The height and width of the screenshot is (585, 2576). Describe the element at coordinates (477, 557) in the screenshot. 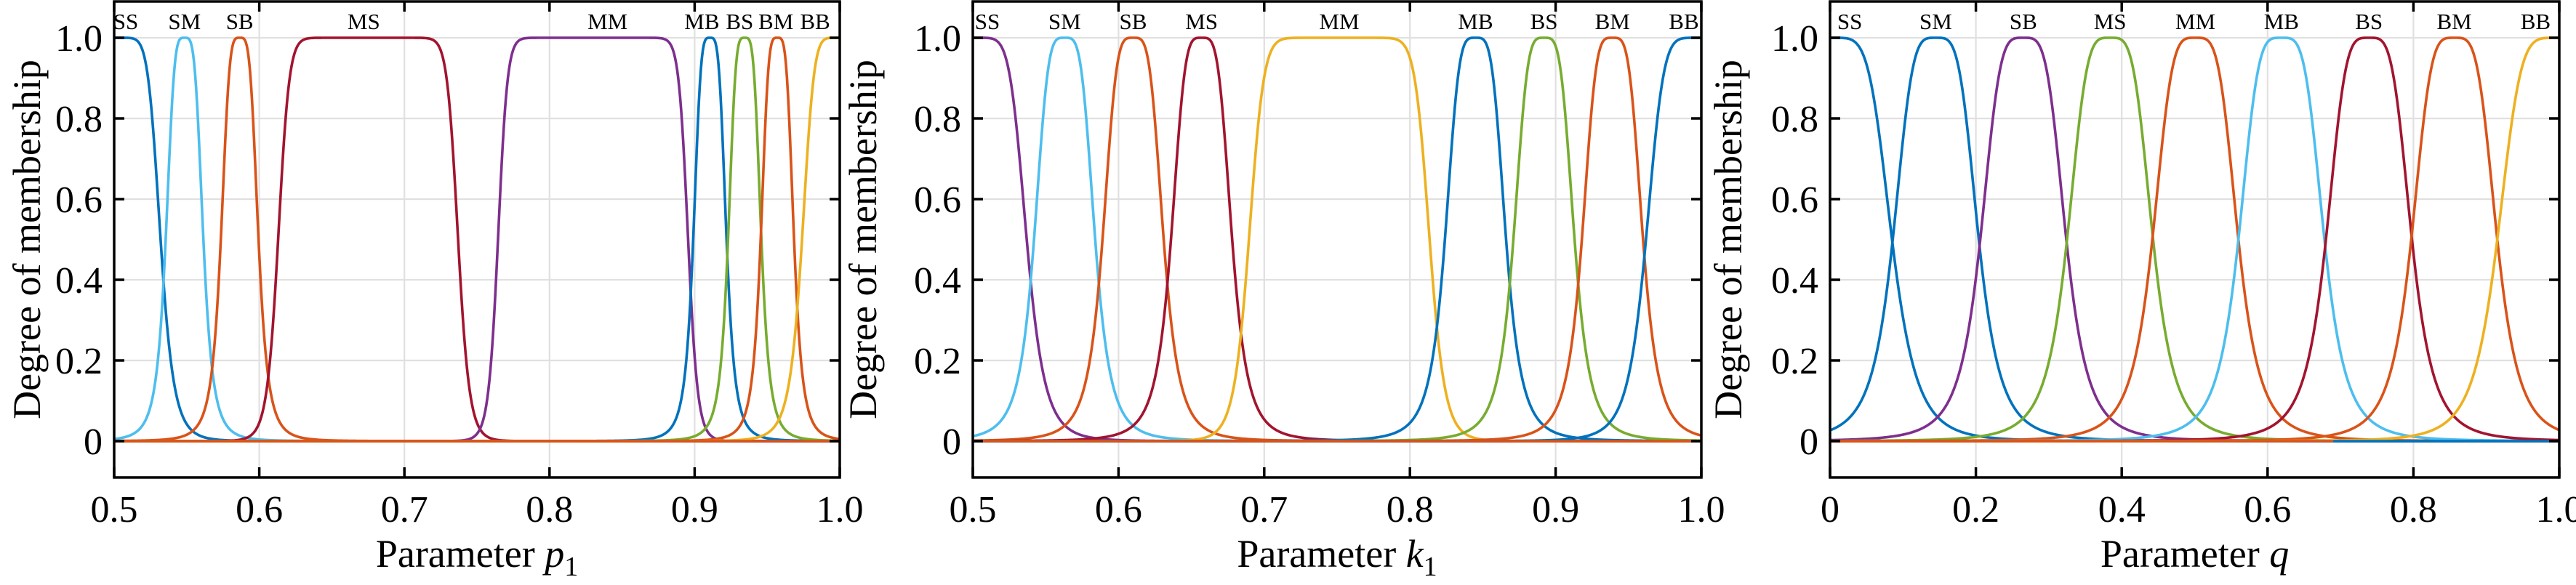

I see `x-axis-title: Parameter p1` at that location.